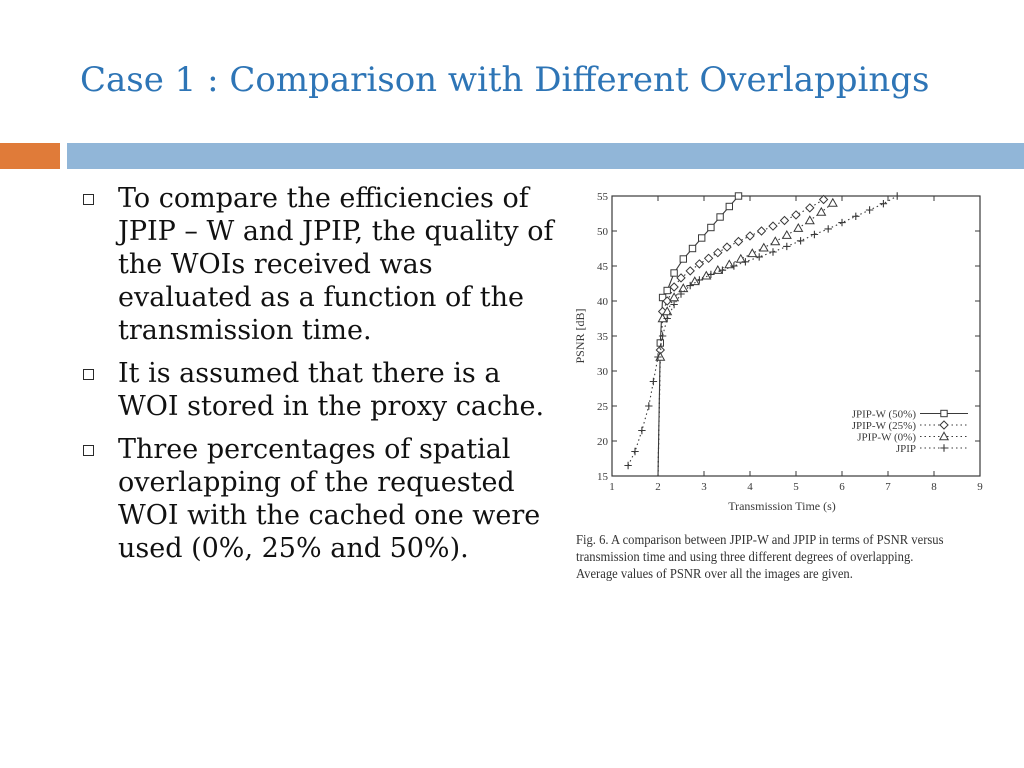 This screenshot has width=1024, height=768. What do you see at coordinates (603, 442) in the screenshot?
I see `y-tick-label: 20` at bounding box center [603, 442].